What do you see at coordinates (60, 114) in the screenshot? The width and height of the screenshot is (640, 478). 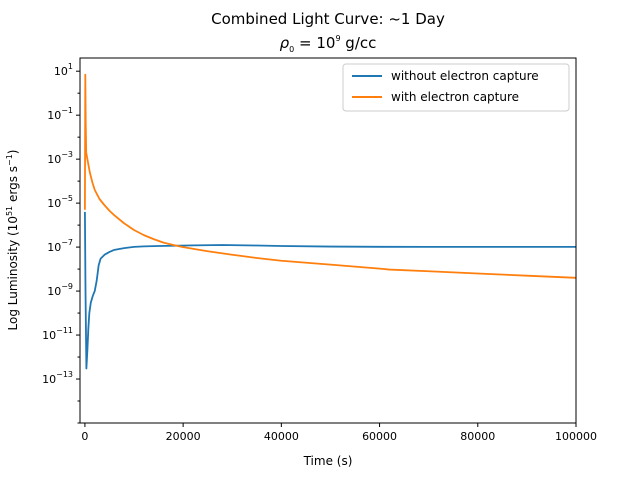 I see `y-tick-label: 10⁻¹` at bounding box center [60, 114].